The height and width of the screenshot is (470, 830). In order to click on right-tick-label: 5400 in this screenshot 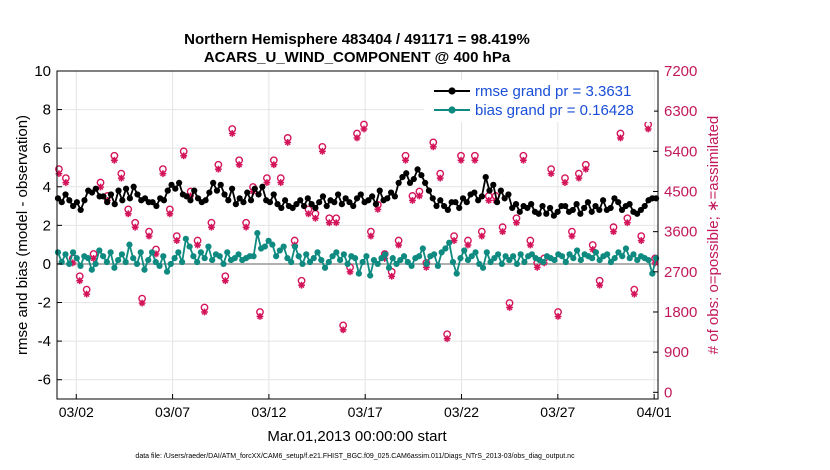, I will do `click(680, 151)`.